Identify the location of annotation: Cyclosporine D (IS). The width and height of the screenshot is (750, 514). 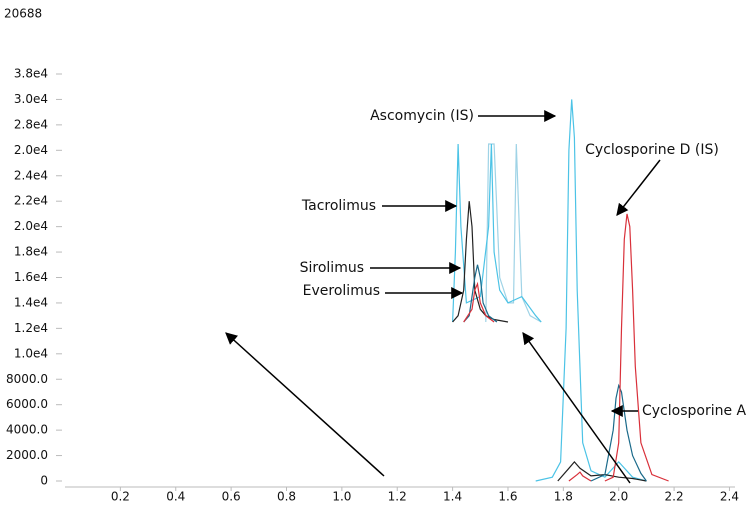
(652, 150).